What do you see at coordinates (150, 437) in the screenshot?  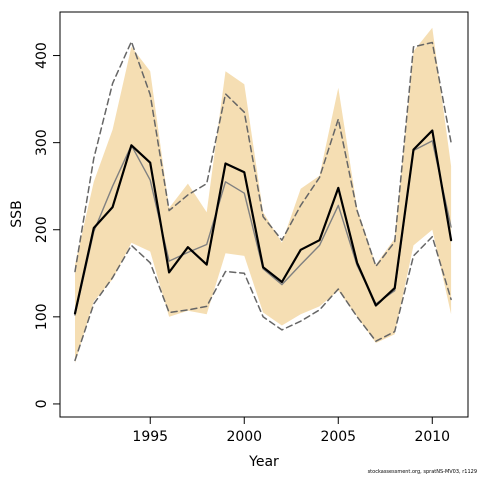 I see `x-tick-label-1995: 1995` at bounding box center [150, 437].